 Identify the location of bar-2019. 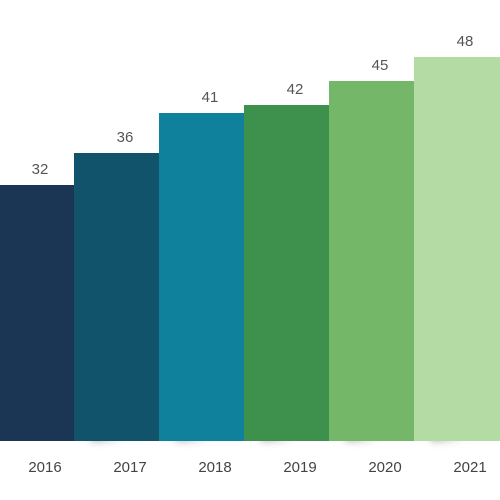
(291, 273).